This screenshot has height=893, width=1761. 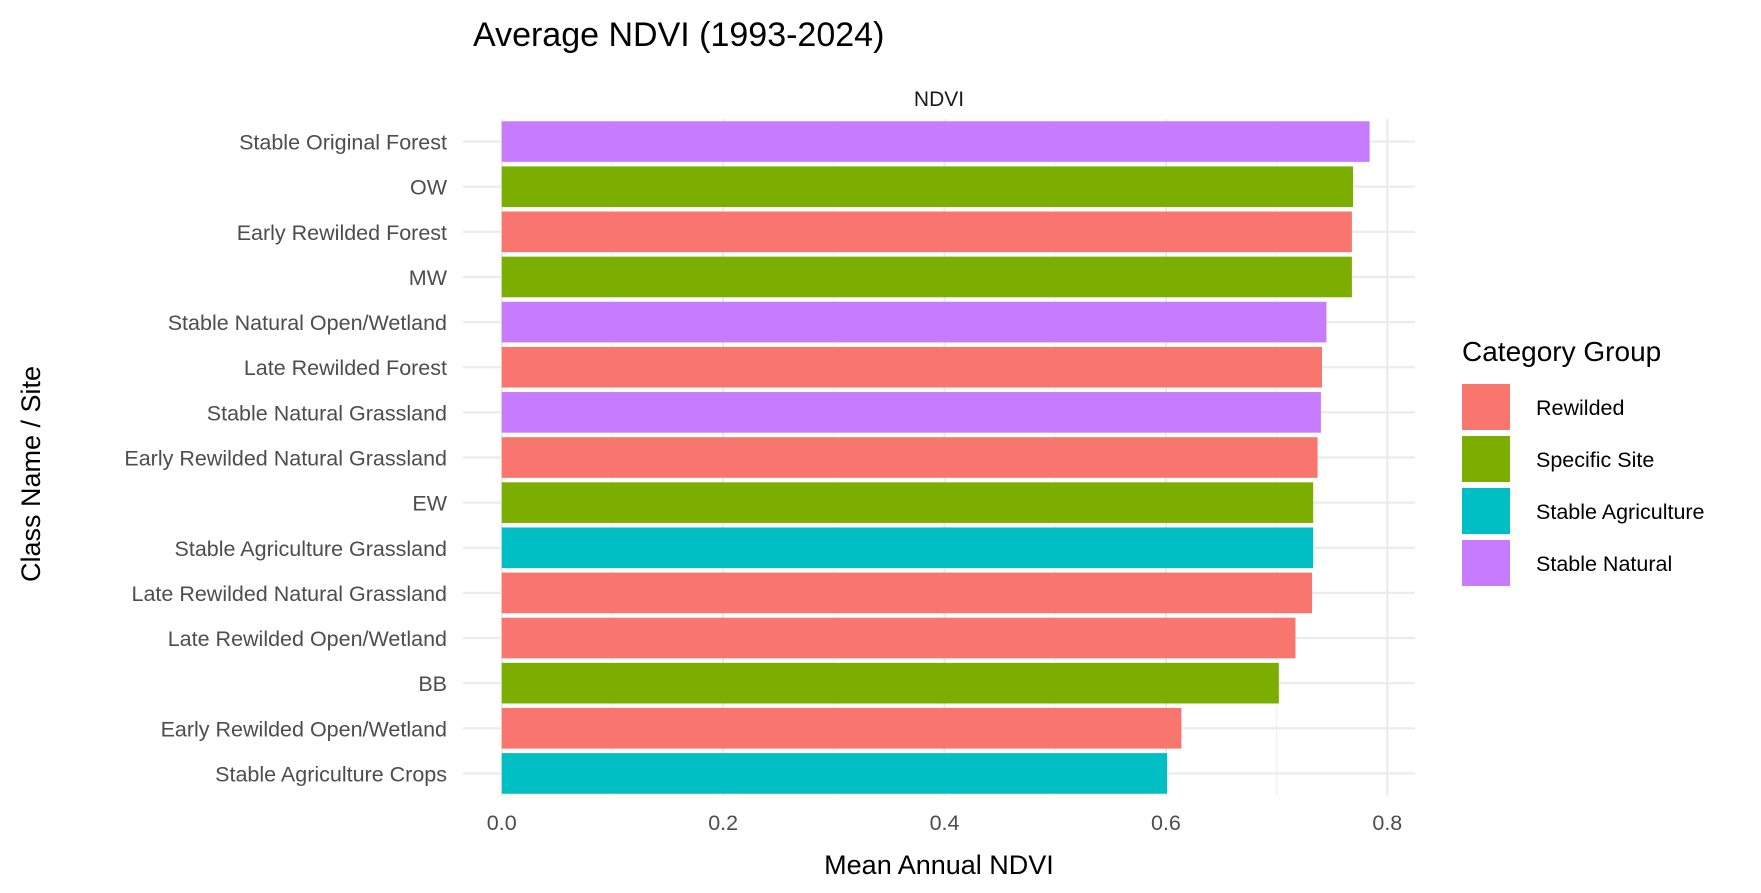 What do you see at coordinates (331, 774) in the screenshot?
I see `y-tick-label: Stable Agriculture Crops` at bounding box center [331, 774].